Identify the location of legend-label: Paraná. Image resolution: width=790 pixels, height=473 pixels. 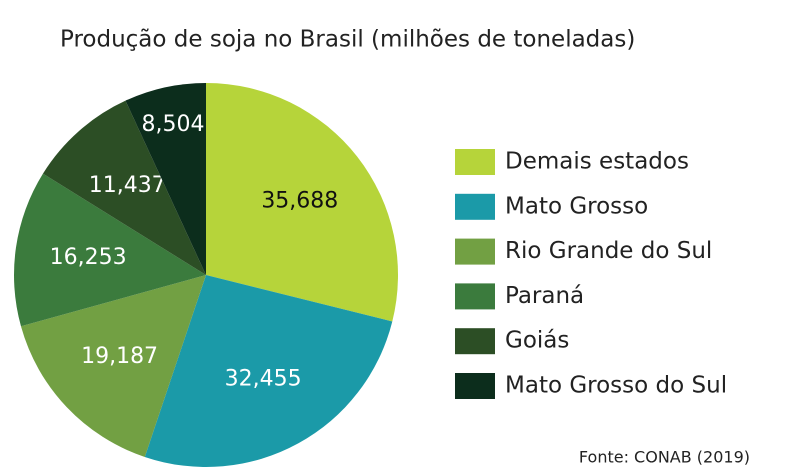
(544, 296).